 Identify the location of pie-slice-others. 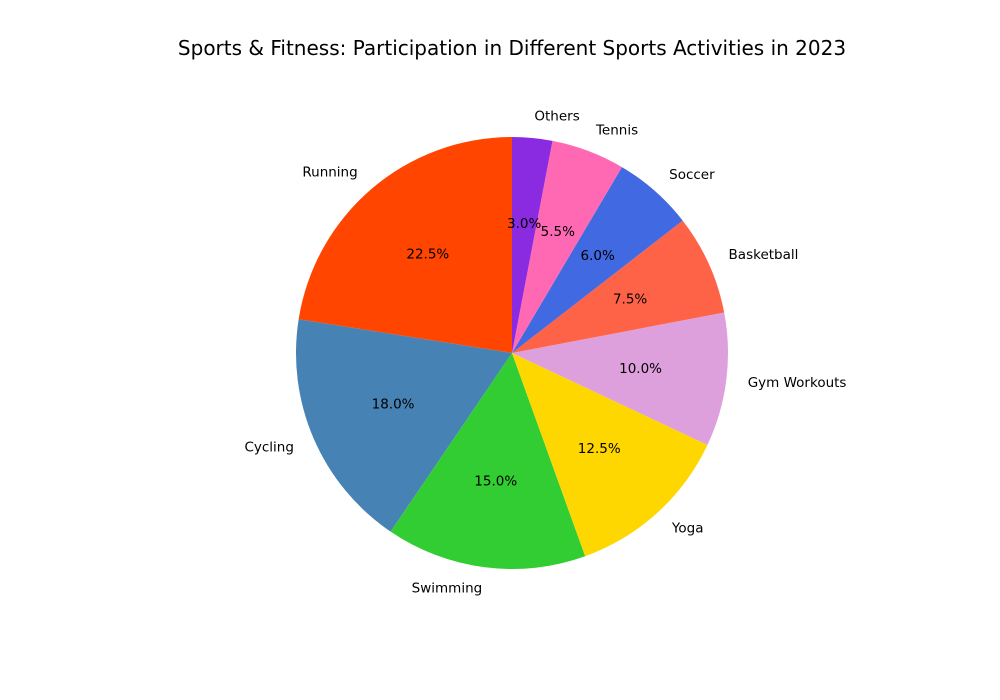
(532, 245).